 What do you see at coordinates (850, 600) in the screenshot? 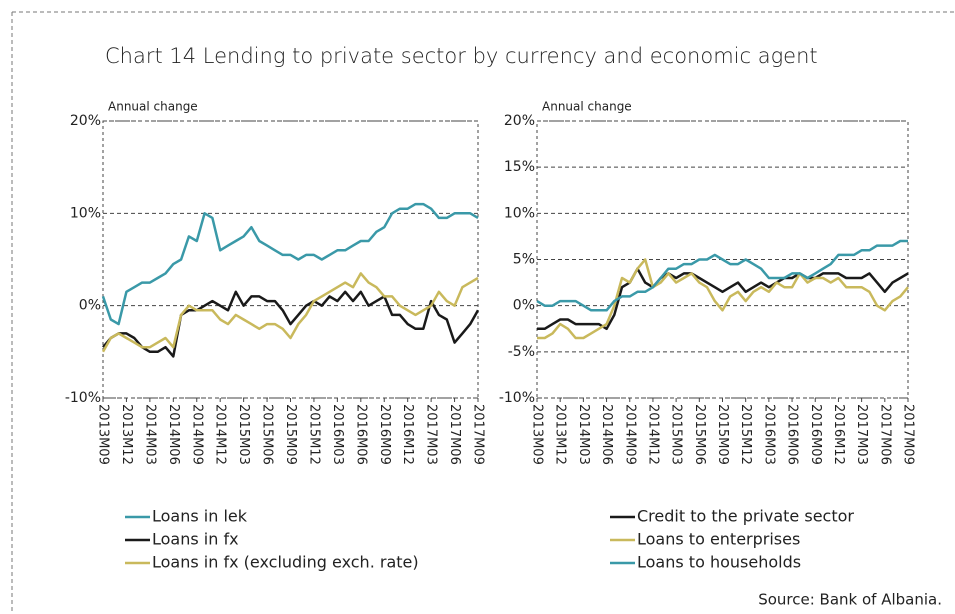
I see `source: Source: Bank of Albania.` at bounding box center [850, 600].